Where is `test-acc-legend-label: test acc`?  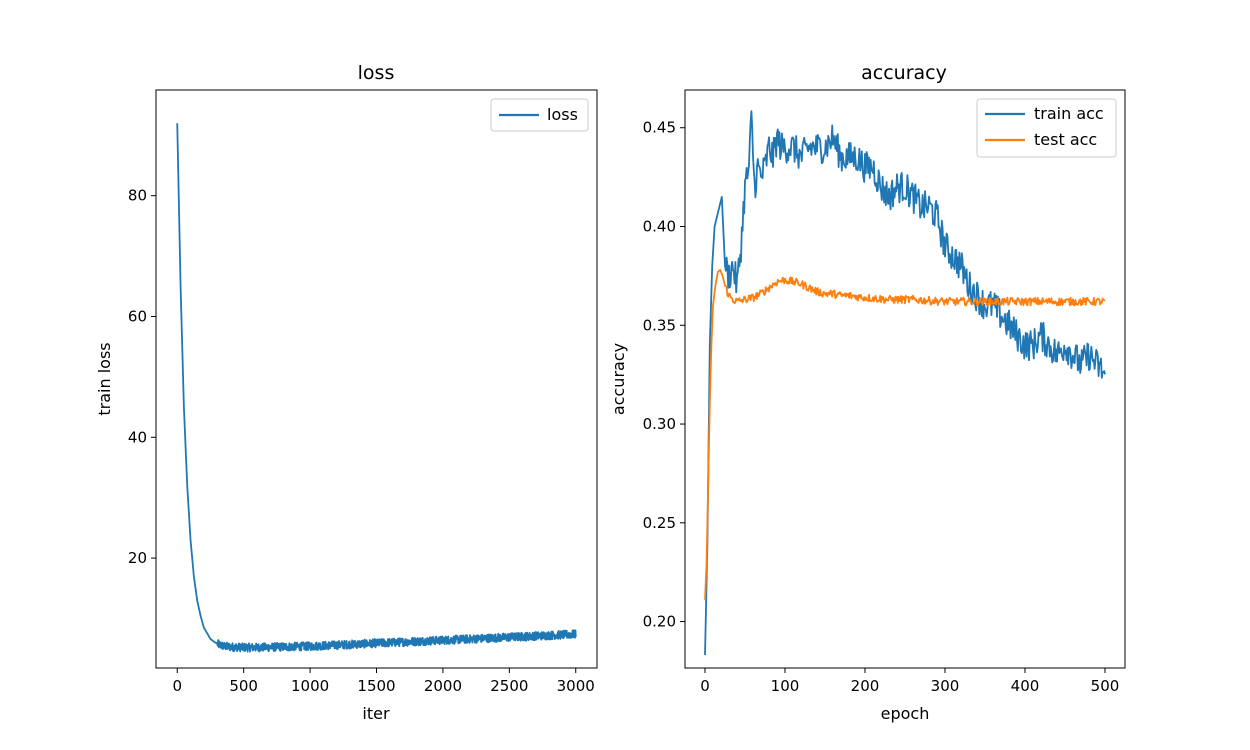
test-acc-legend-label: test acc is located at coordinates (1065, 139).